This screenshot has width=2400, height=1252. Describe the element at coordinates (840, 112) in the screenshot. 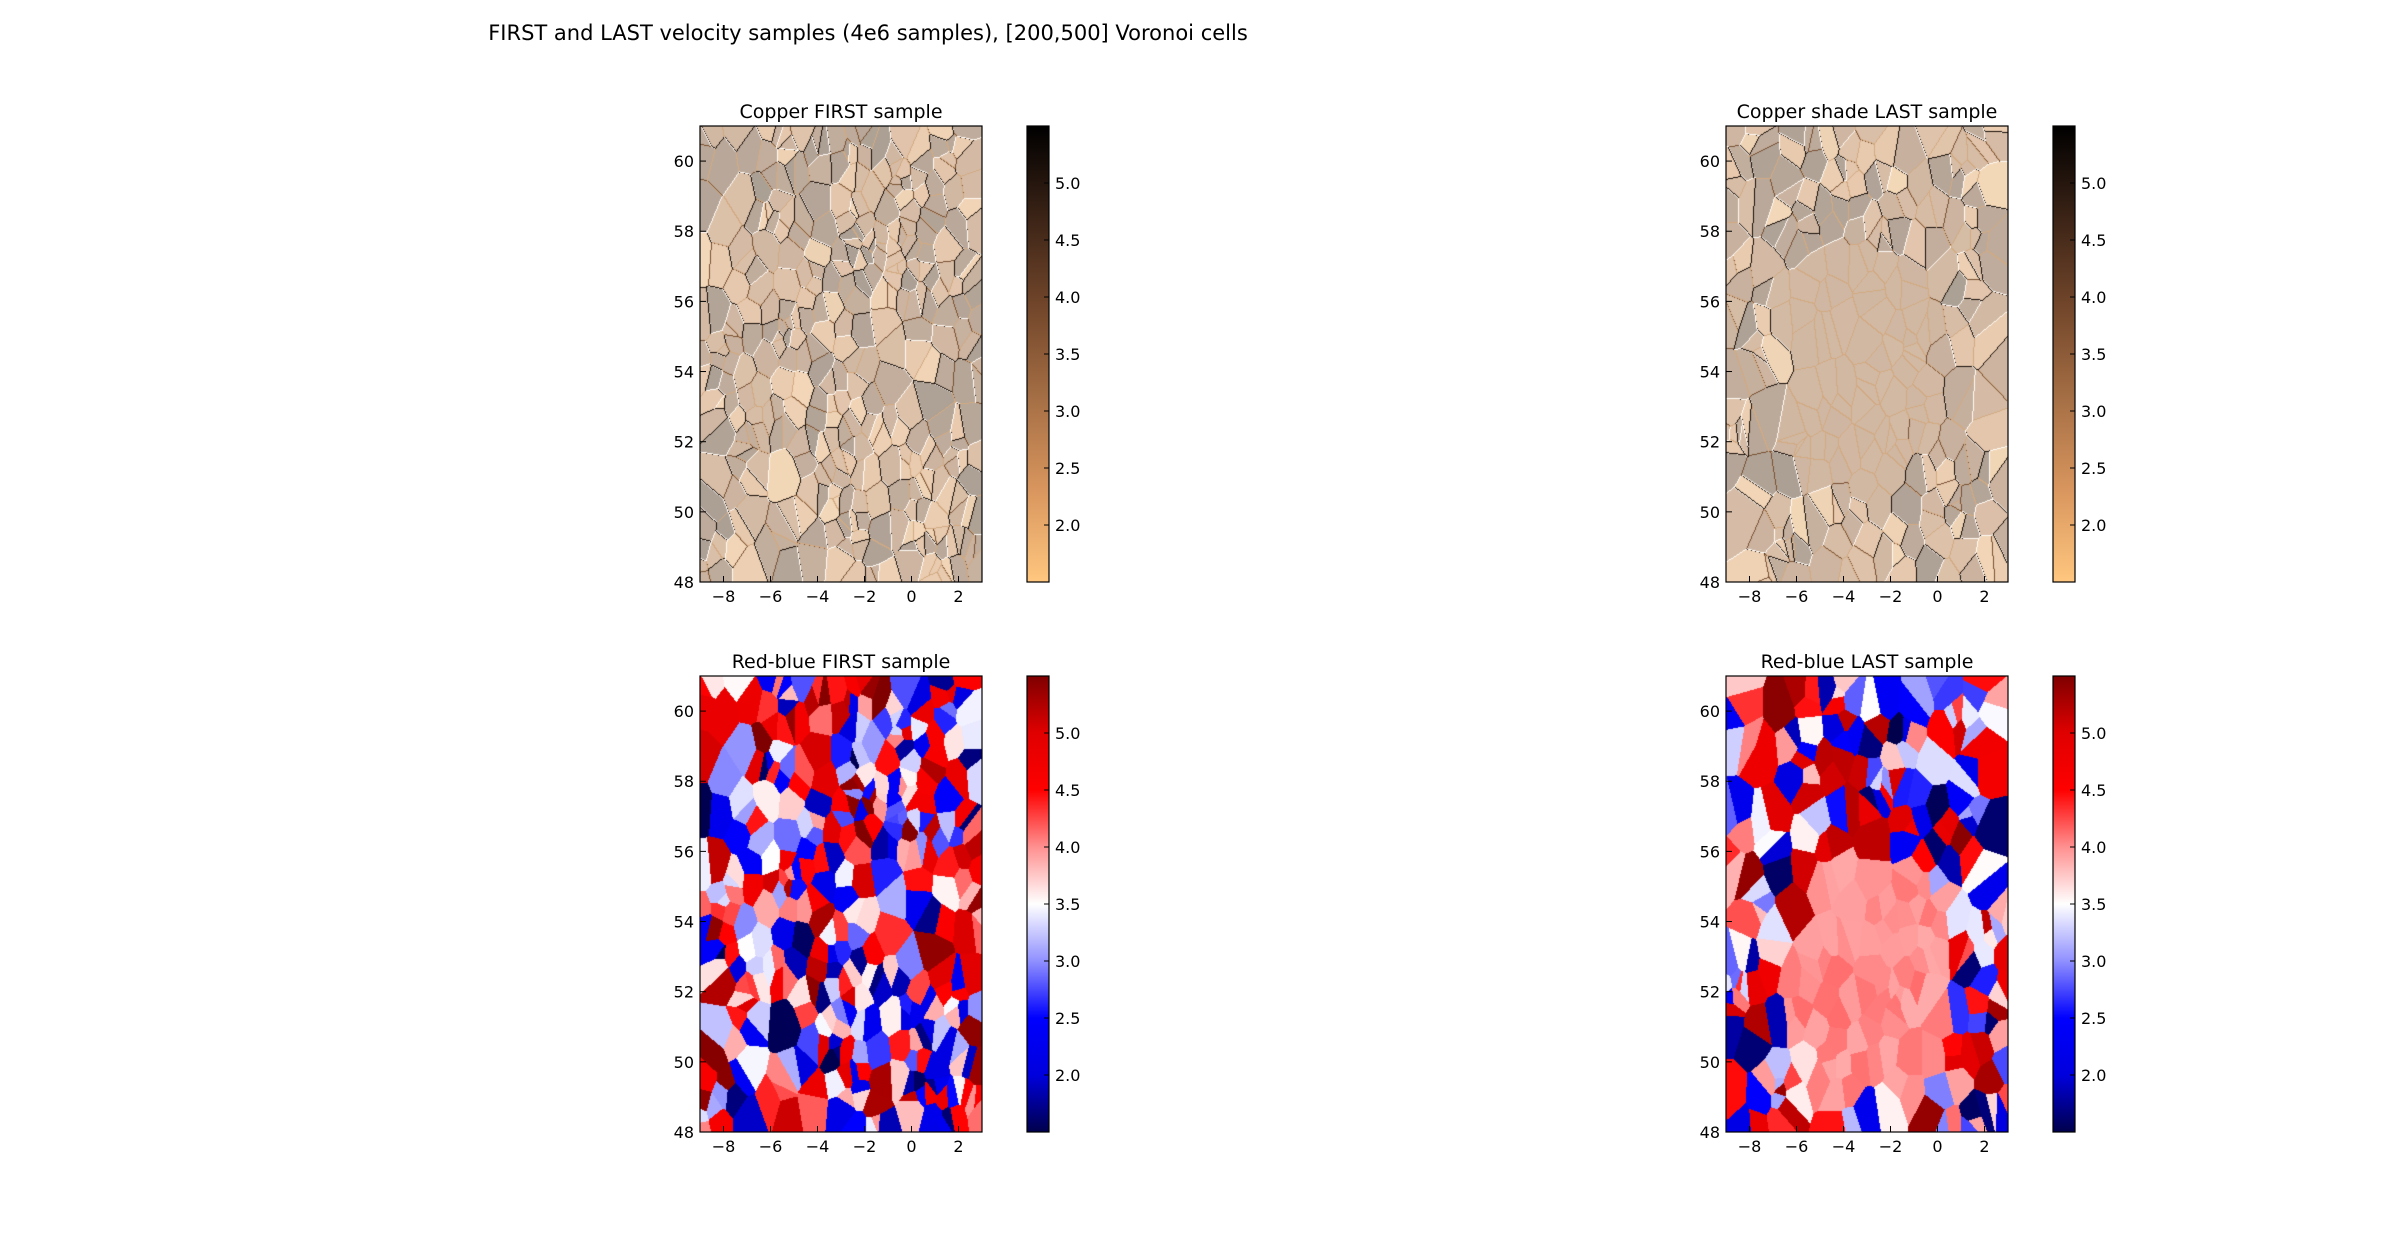

I see `panel-title: Copper FIRST sample` at that location.